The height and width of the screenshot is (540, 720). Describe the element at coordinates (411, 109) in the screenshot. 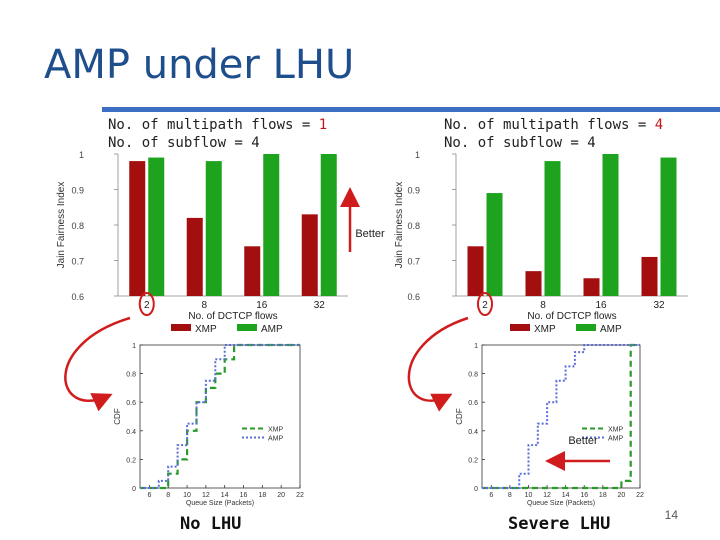

I see `title-rule` at that location.